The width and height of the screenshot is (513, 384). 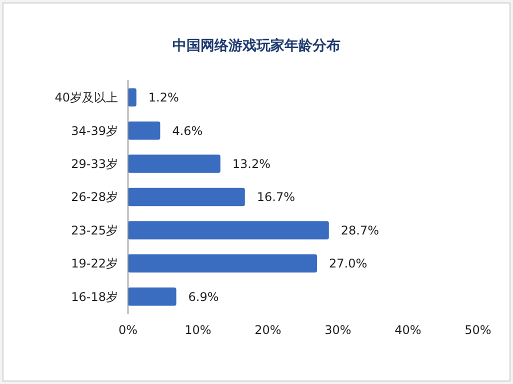 I want to click on x-tick-label: 50%, so click(x=478, y=330).